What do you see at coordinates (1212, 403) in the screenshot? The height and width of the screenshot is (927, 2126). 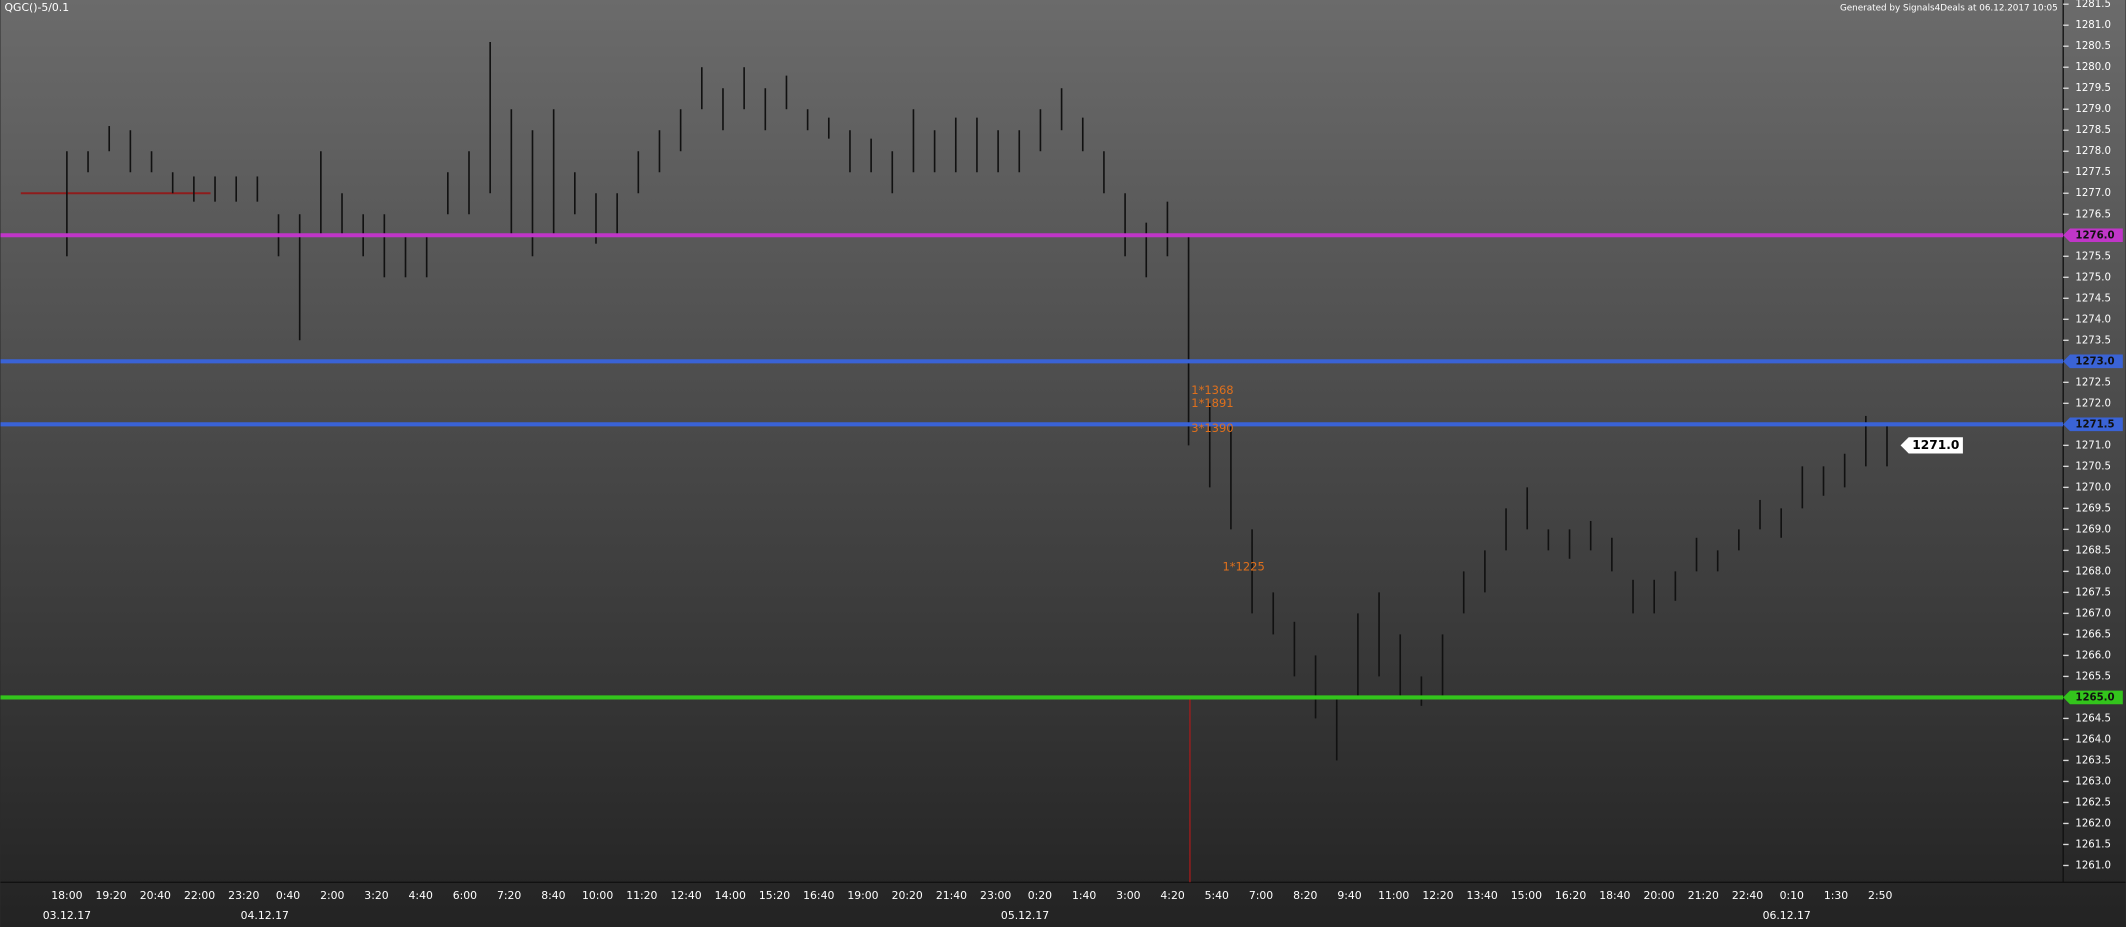 I see `annotation: 1*1891` at bounding box center [1212, 403].